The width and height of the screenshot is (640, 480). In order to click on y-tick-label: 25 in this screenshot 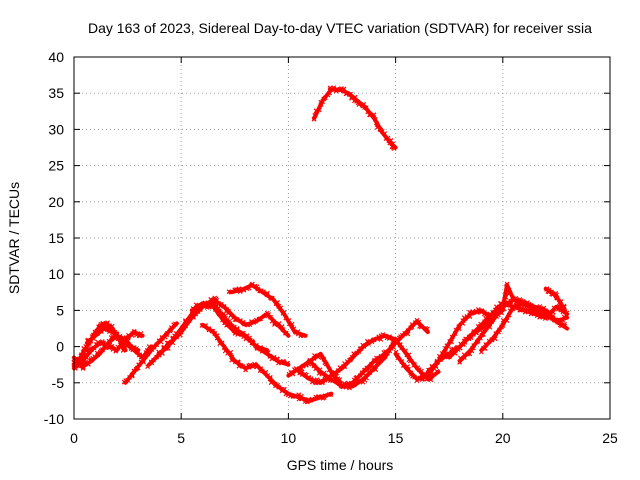, I will do `click(56, 166)`.